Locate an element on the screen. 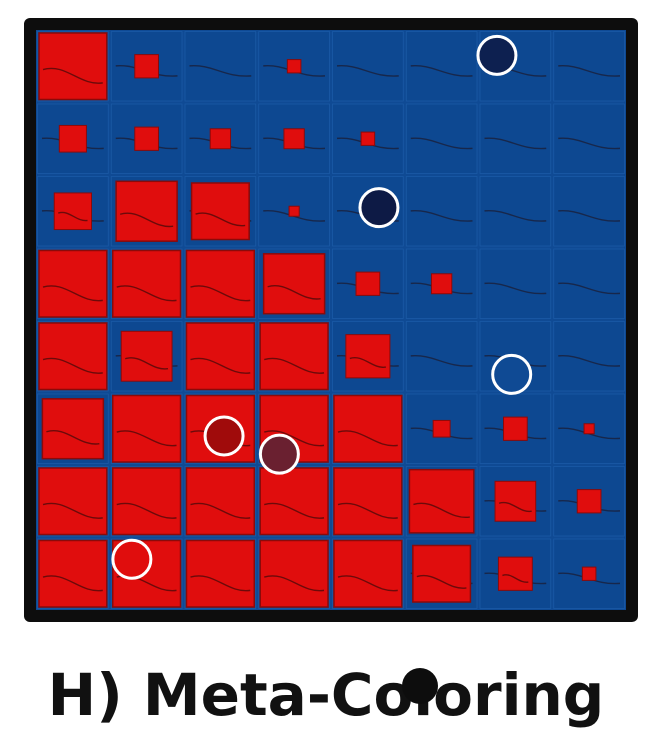 The image size is (653, 739). caption-black-dot is located at coordinates (420, 686).